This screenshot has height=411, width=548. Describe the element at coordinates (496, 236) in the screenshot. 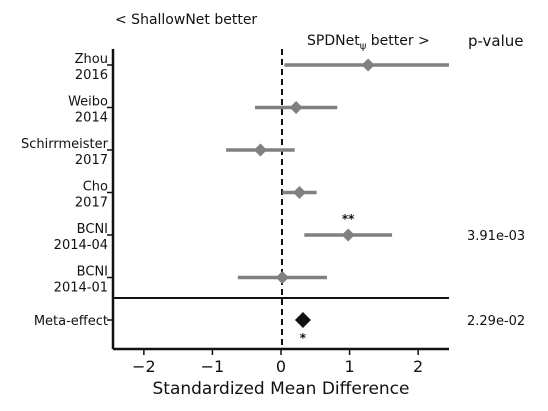

I see `study-pvalue: 3.91e-03` at that location.